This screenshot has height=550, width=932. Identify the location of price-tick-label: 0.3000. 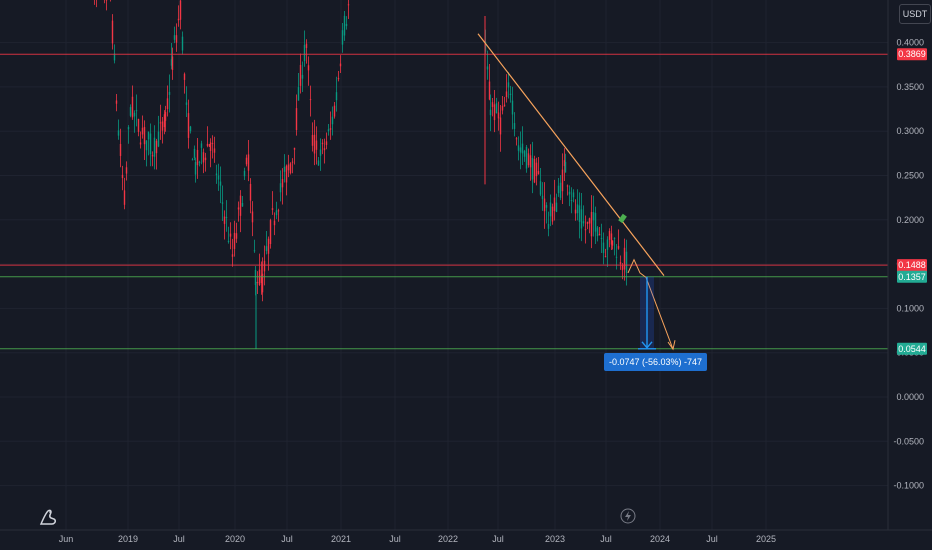
(910, 131).